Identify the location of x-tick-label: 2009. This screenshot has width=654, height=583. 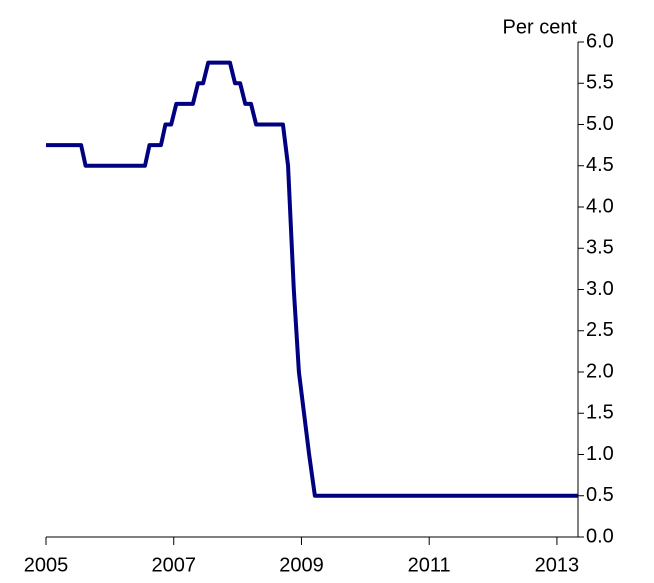
(301, 565).